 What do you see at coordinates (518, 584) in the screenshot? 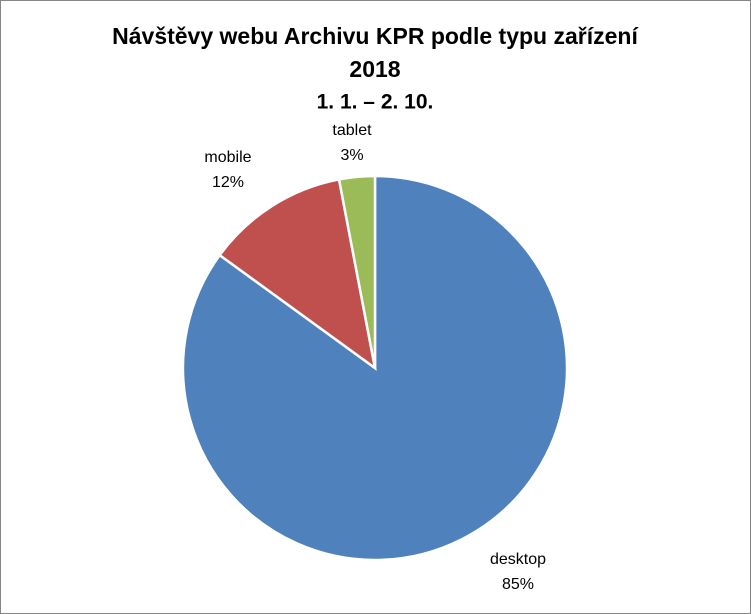
I see `slice-value-label: 85%` at bounding box center [518, 584].